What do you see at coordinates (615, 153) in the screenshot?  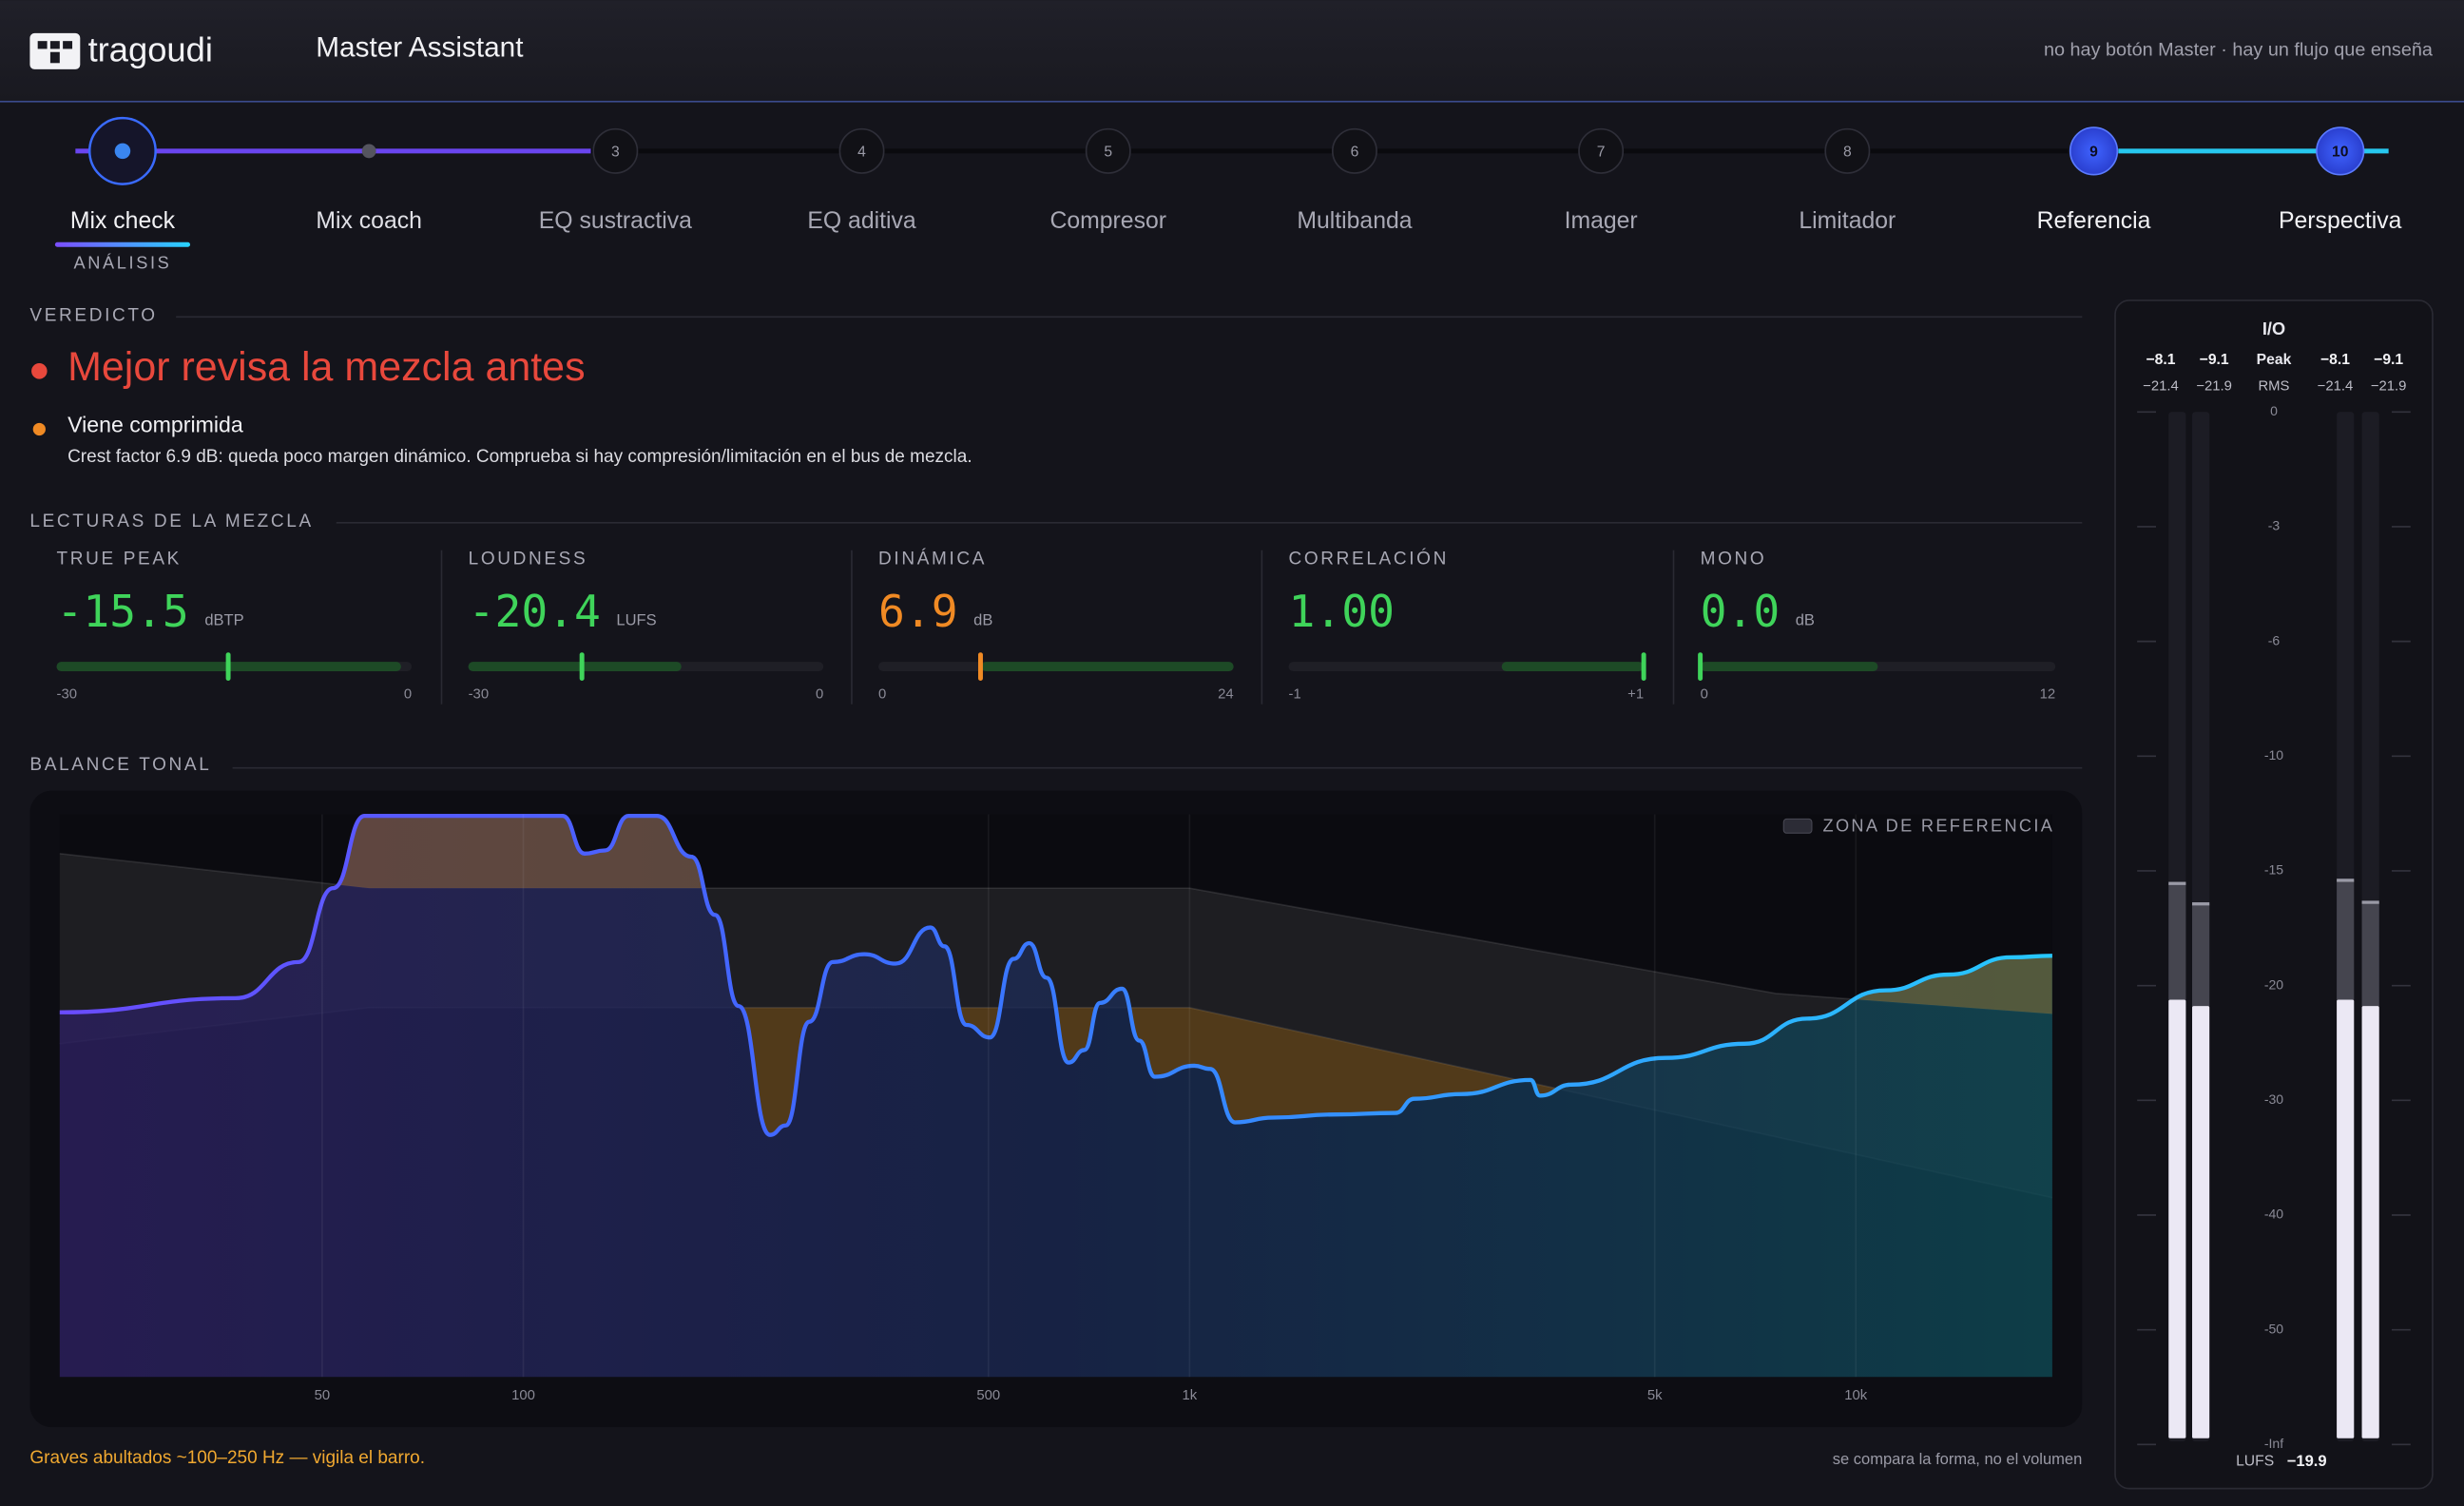 I see `step-number: 3` at bounding box center [615, 153].